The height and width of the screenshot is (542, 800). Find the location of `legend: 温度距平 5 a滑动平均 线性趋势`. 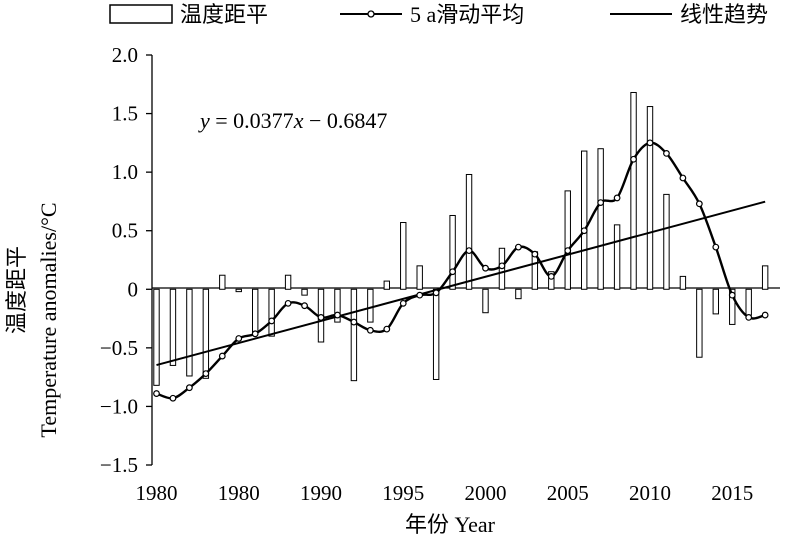

legend: 温度距平 5 a滑动平均 线性趋势 is located at coordinates (438, 14).